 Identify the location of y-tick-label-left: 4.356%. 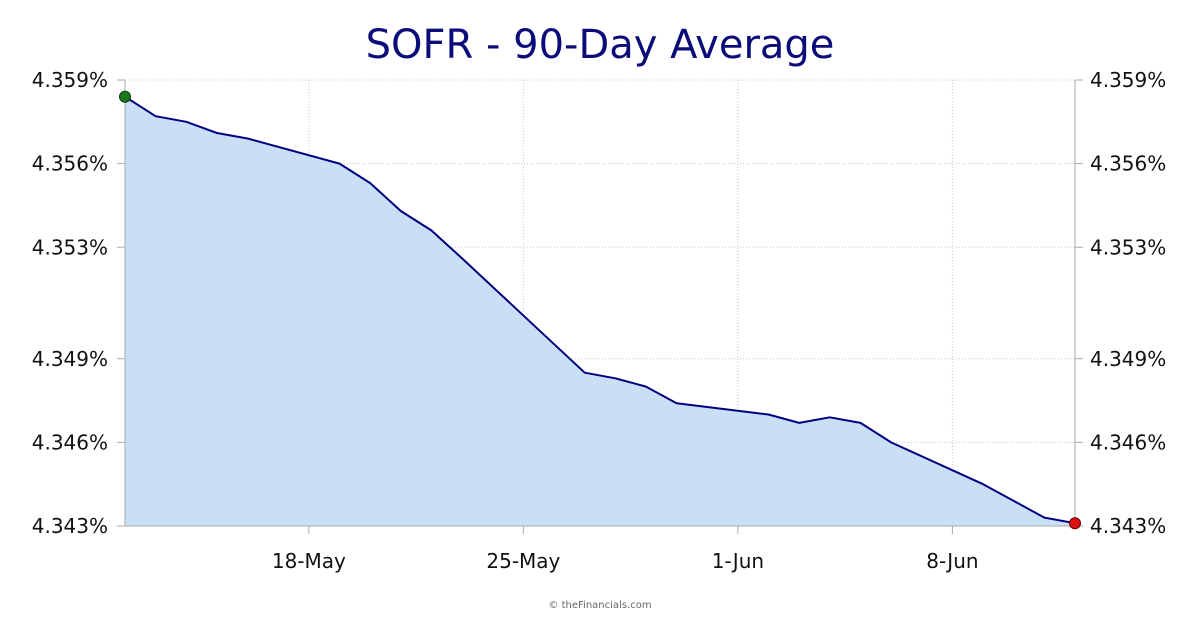
(70, 164).